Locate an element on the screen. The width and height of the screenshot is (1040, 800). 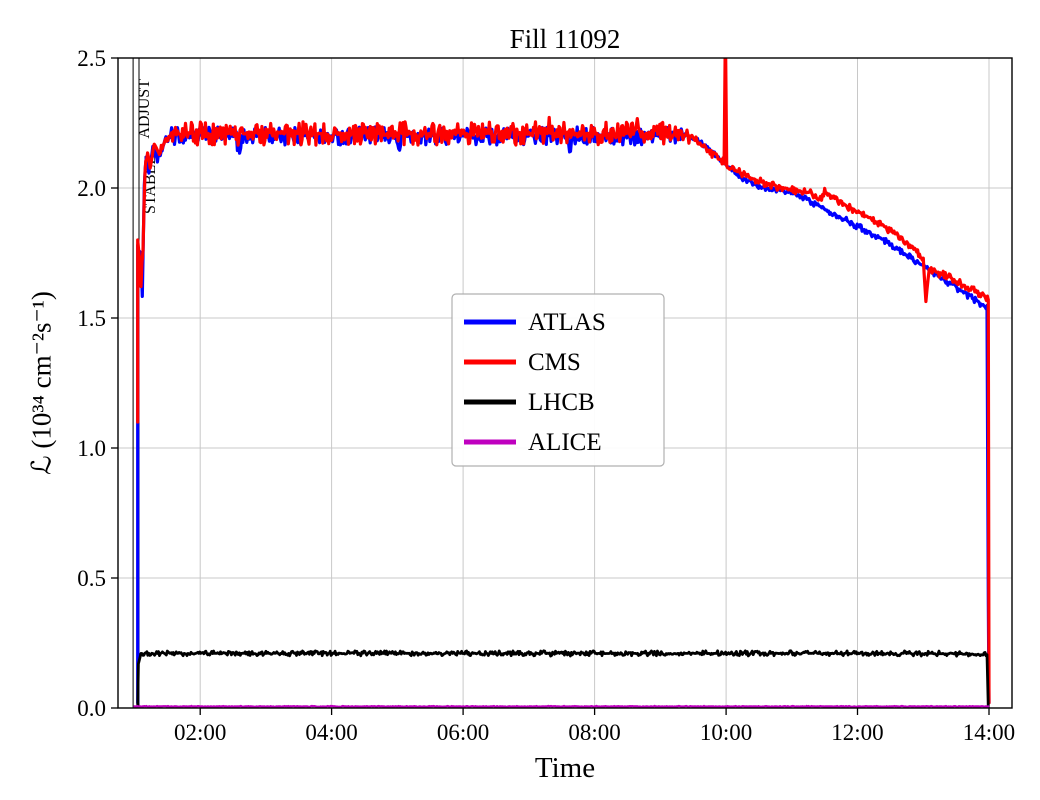
legend-label-atlas: ATLAS is located at coordinates (567, 322).